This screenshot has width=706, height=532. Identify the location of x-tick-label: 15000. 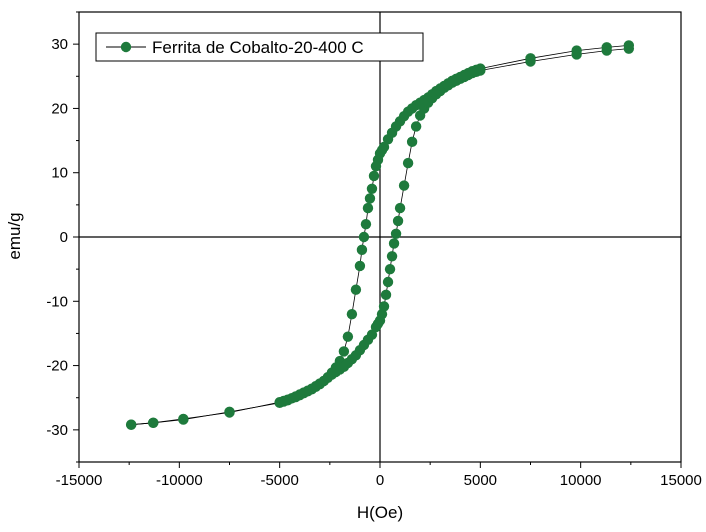
(681, 480).